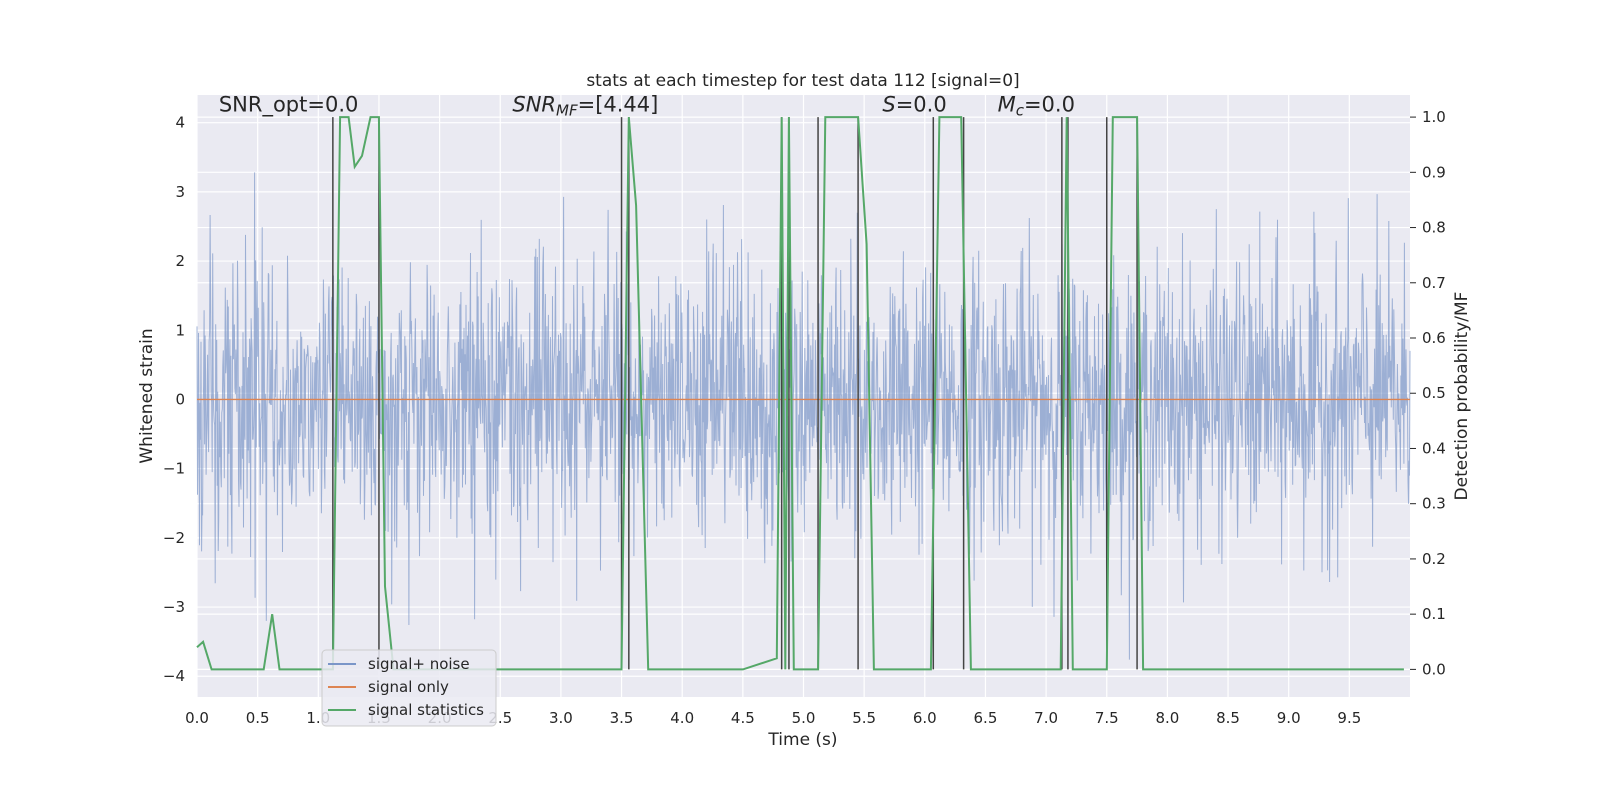 The height and width of the screenshot is (805, 1600). What do you see at coordinates (1434, 504) in the screenshot?
I see `y-right-tick-label: 0.3` at bounding box center [1434, 504].